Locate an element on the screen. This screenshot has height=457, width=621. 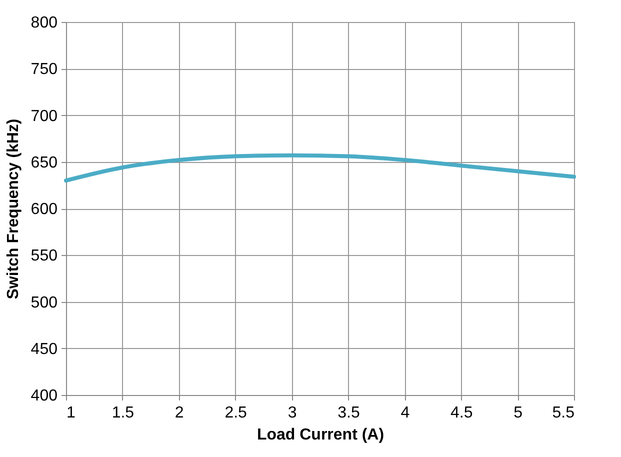
y-tick-label: 550 is located at coordinates (44, 256).